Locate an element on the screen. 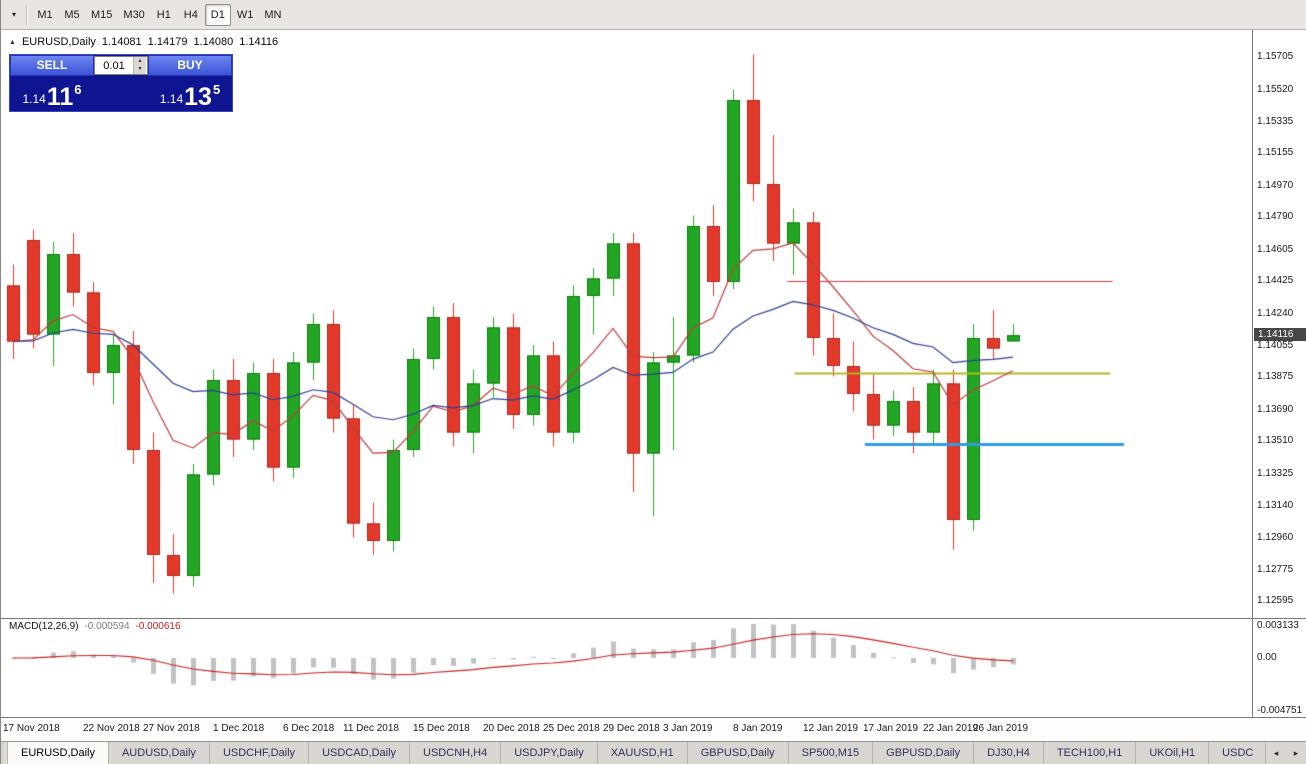 This screenshot has height=764, width=1306. lot-size-area: ▴ ▾ is located at coordinates (121, 83).